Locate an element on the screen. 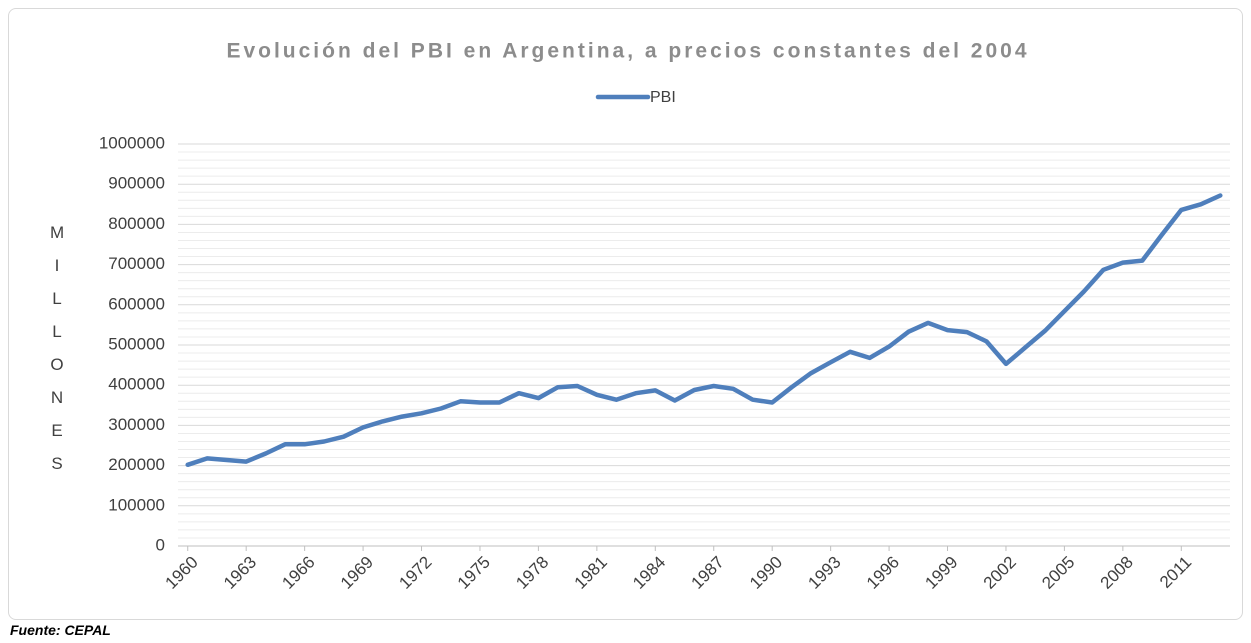  y-tick-label: 800000 is located at coordinates (136, 223).